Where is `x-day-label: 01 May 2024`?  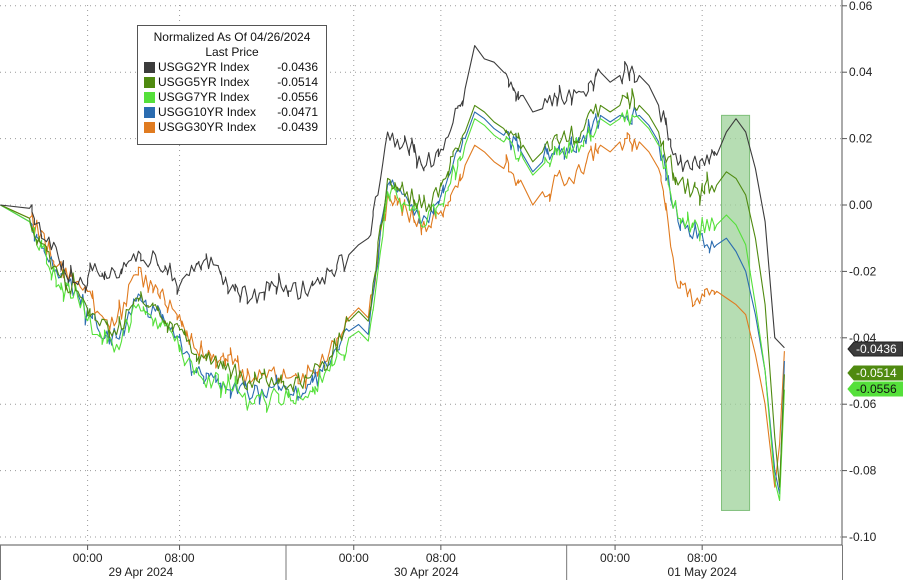 x-day-label: 01 May 2024 is located at coordinates (702, 572).